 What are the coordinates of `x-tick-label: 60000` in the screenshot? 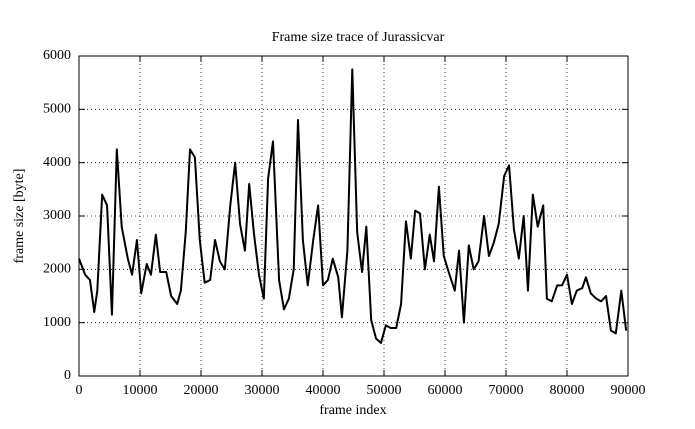 It's located at (445, 390).